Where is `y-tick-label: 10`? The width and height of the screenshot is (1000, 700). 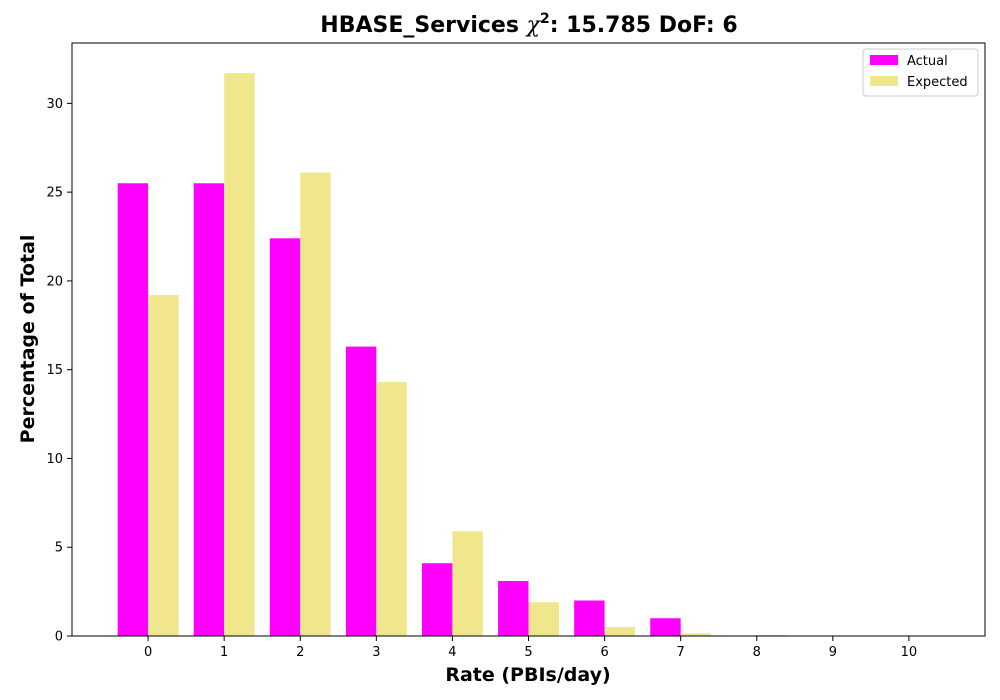
y-tick-label: 10 is located at coordinates (54, 459).